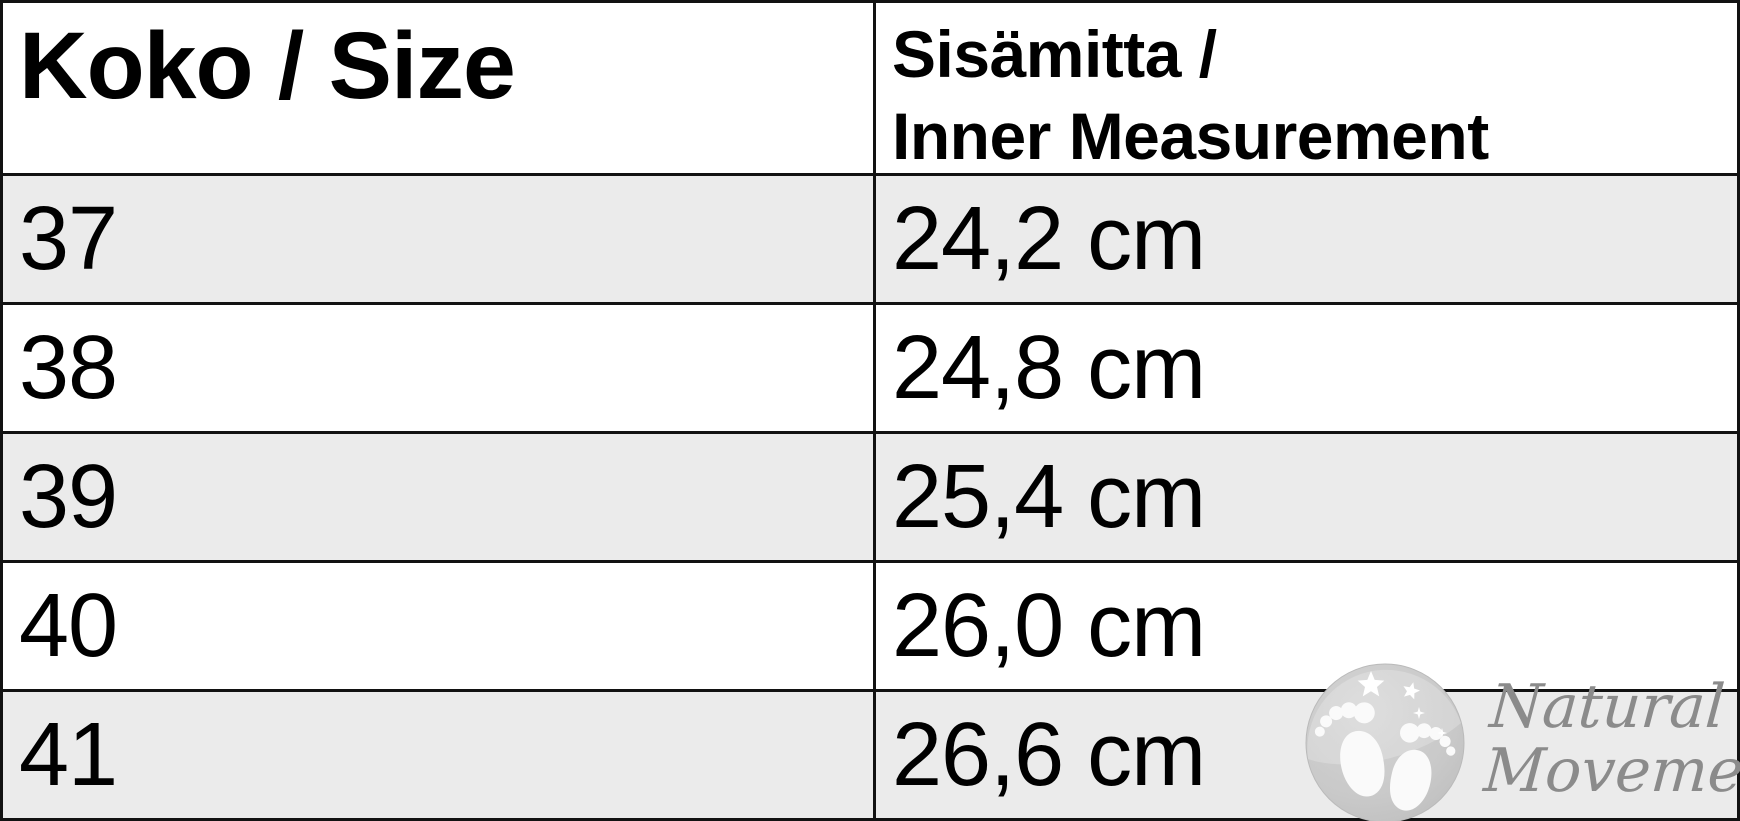  Describe the element at coordinates (1422, 767) in the screenshot. I see `right-footprint-icon` at that location.